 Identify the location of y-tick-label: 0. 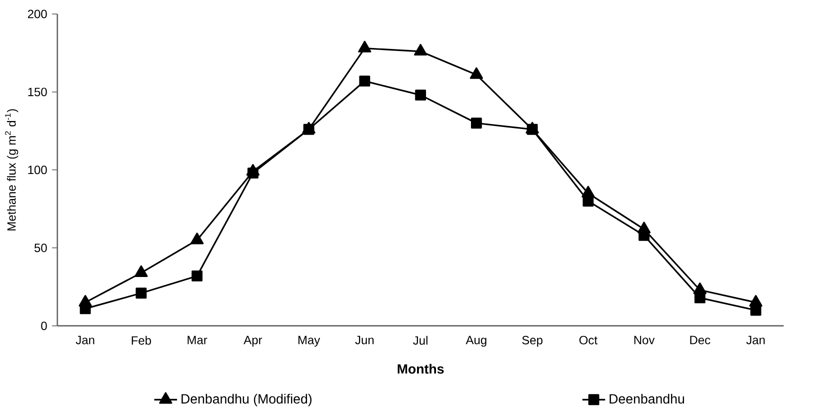
(44, 326).